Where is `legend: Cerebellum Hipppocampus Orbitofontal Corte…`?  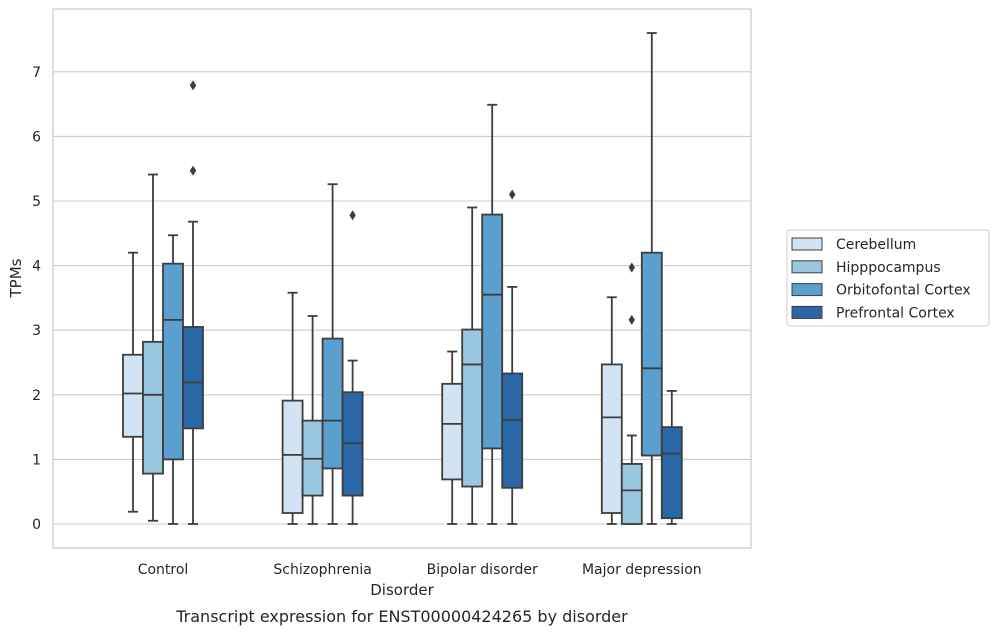 legend: Cerebellum Hipppocampus Orbitofontal Corte… is located at coordinates (888, 278).